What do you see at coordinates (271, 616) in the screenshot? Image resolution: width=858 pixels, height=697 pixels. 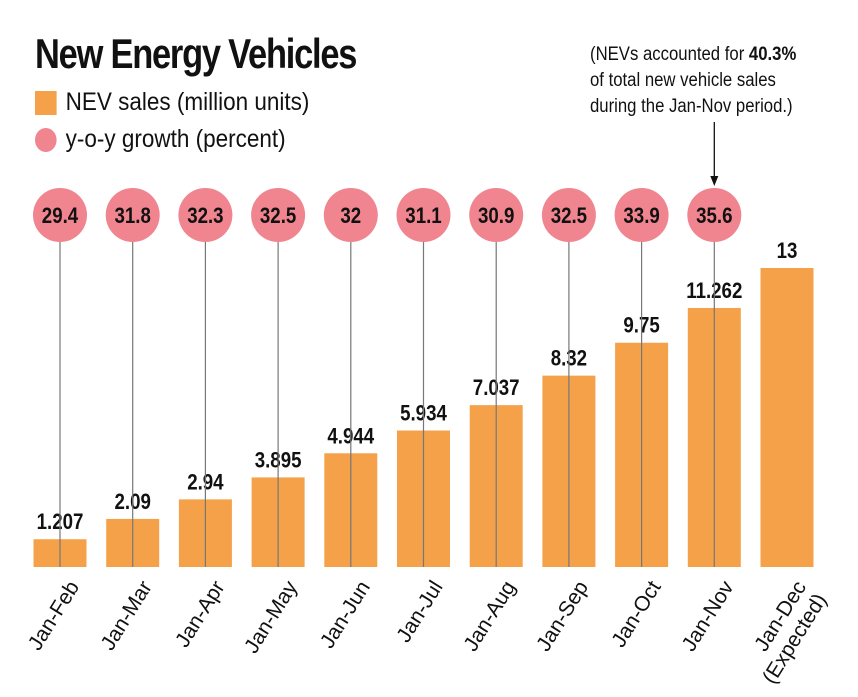 I see `x-tick-label: Jan-May` at bounding box center [271, 616].